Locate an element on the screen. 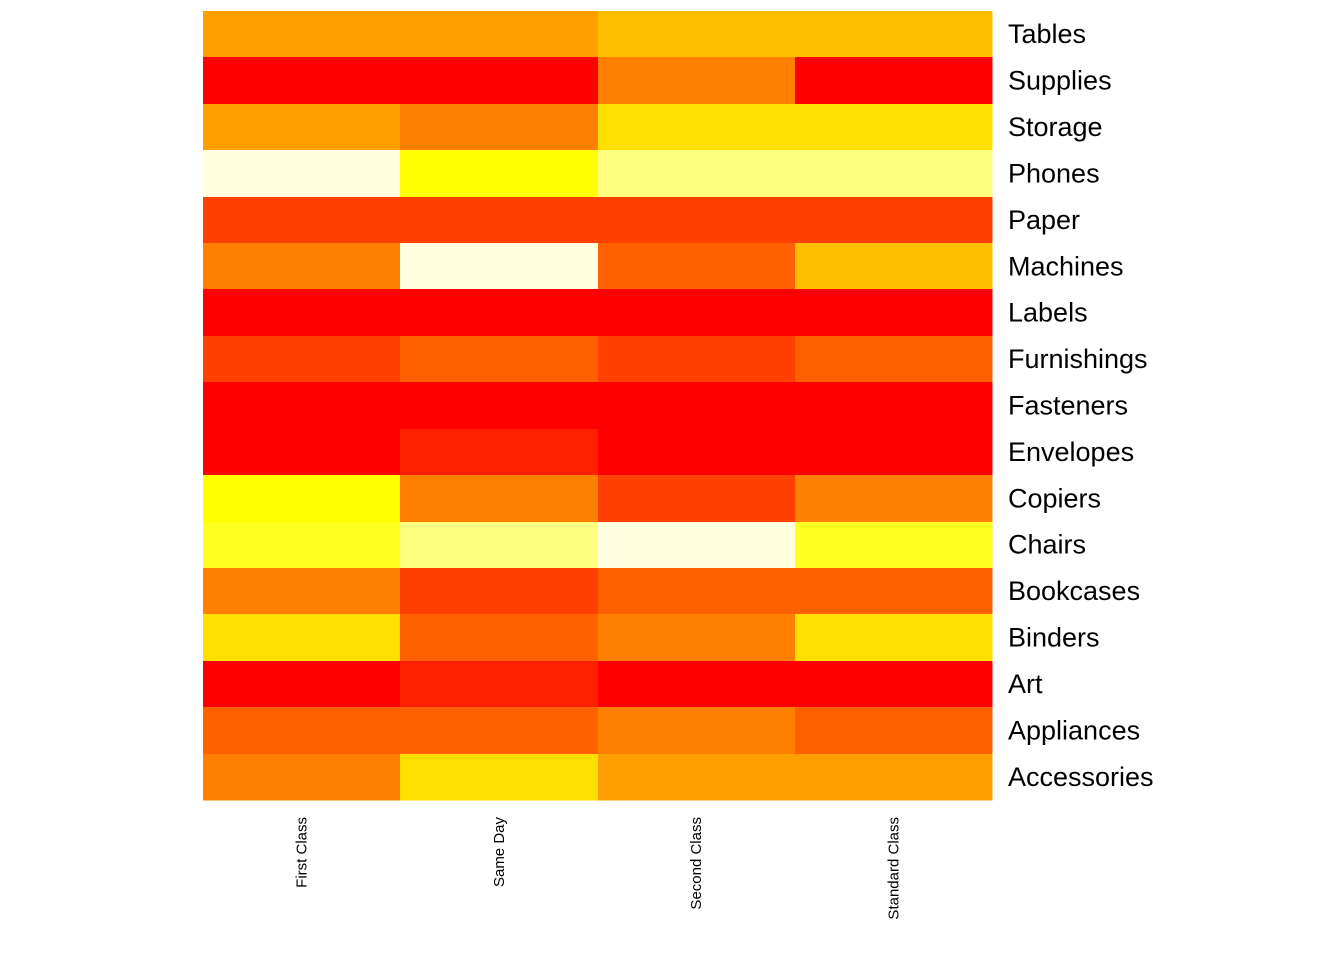 Image resolution: width=1344 pixels, height=960 pixels. row-label: Labels is located at coordinates (1048, 313).